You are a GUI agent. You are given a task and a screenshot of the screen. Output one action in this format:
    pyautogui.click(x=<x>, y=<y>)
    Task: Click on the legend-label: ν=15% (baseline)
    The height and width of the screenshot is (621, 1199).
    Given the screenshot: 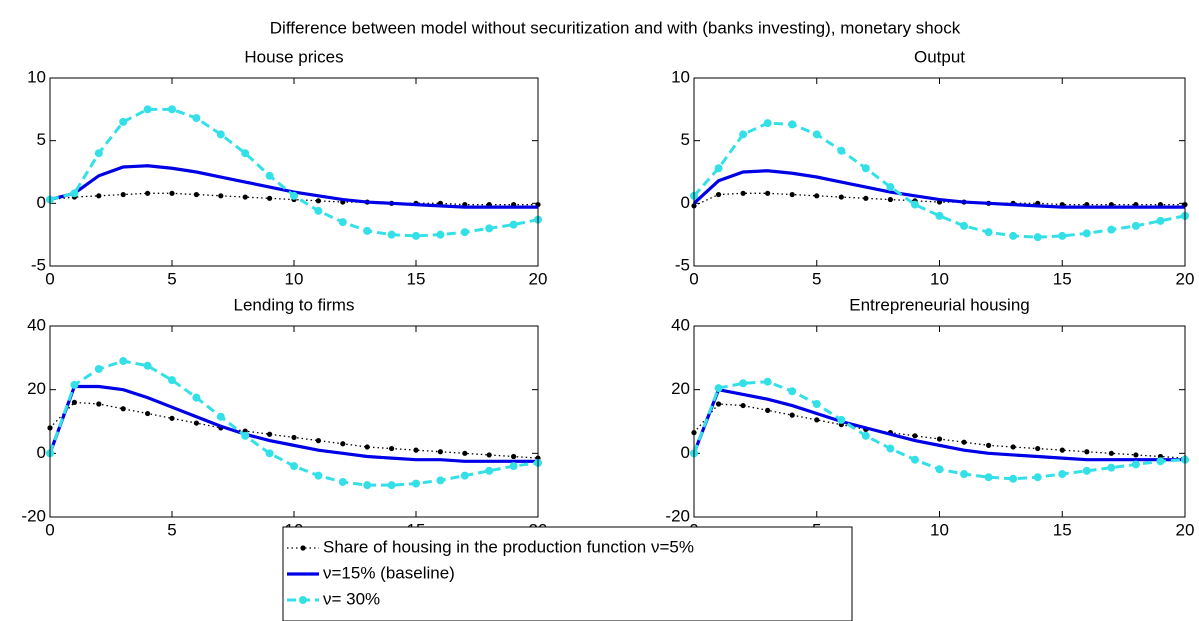 What is the action you would take?
    pyautogui.click(x=389, y=572)
    